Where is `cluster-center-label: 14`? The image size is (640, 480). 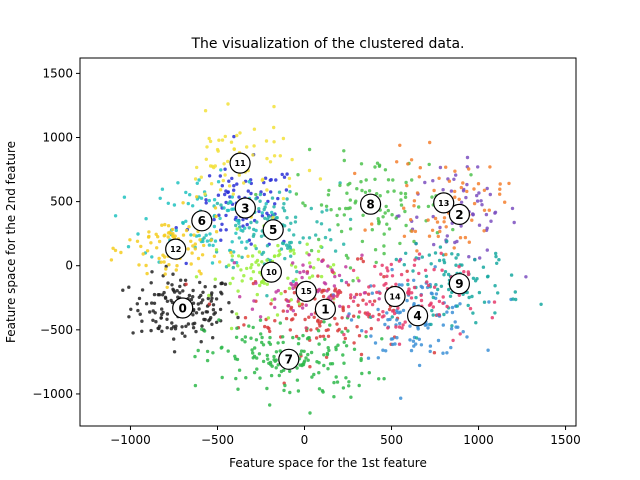
cluster-center-label: 14 is located at coordinates (395, 296).